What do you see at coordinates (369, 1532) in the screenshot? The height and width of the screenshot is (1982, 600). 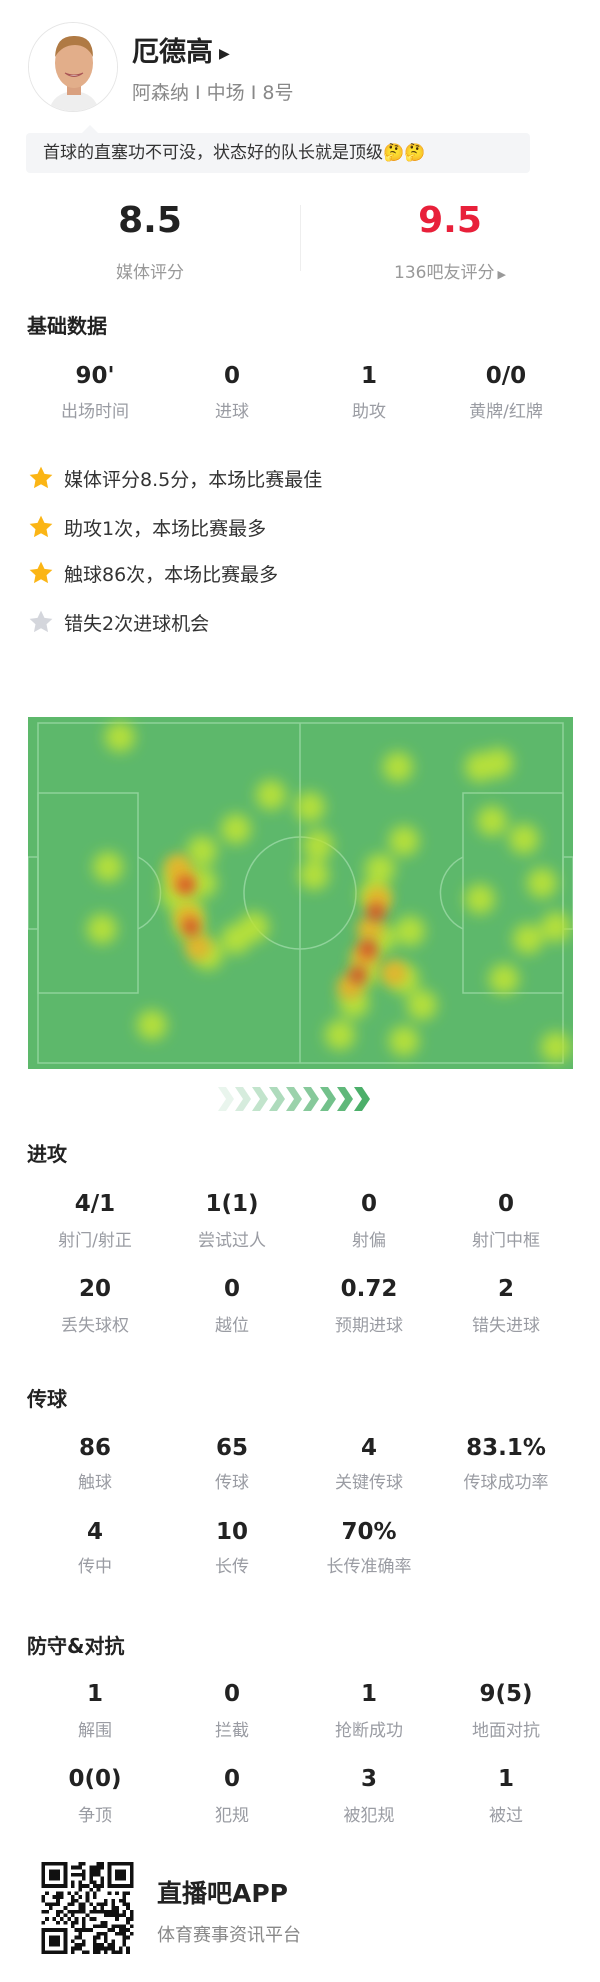 I see `stat-value: 70%` at bounding box center [369, 1532].